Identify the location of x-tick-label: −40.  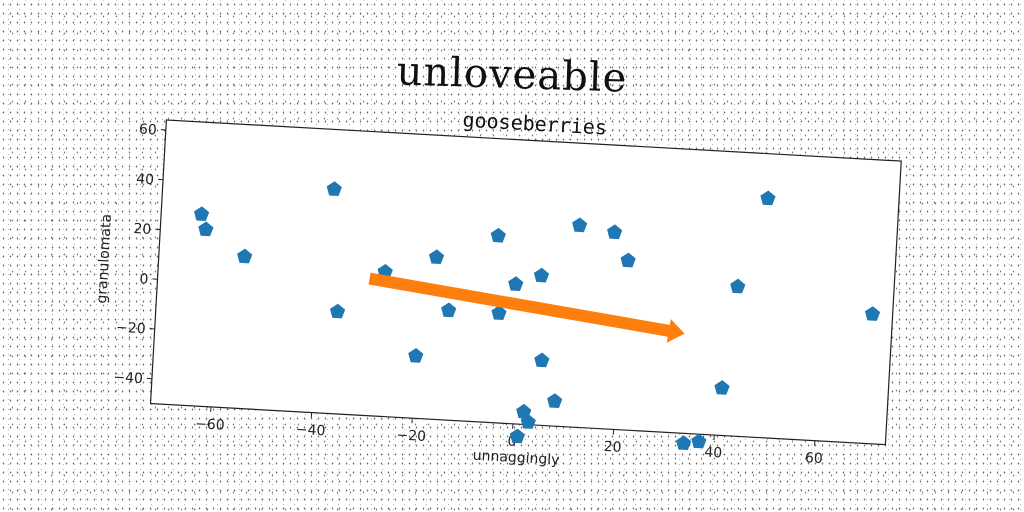
(310, 431).